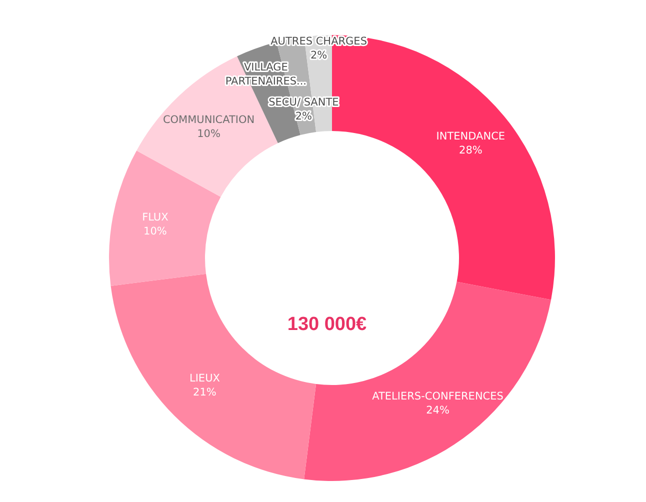 This screenshot has width=646, height=502. Describe the element at coordinates (327, 325) in the screenshot. I see `text: 130 000€` at that location.